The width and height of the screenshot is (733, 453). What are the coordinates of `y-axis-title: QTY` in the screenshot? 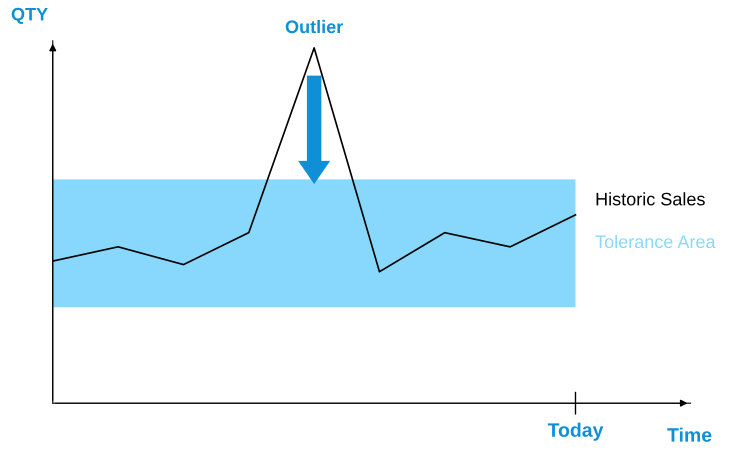 It's located at (30, 16).